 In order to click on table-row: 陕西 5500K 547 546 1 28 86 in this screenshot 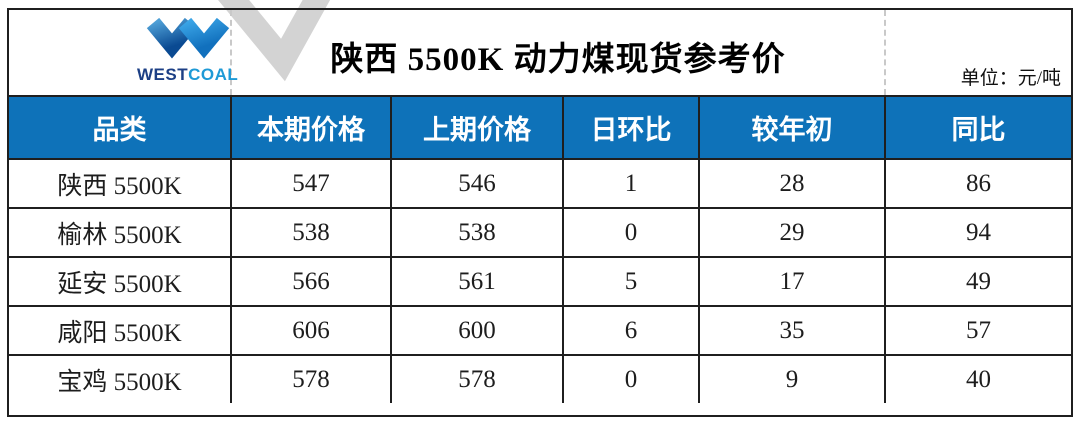, I will do `click(540, 183)`.